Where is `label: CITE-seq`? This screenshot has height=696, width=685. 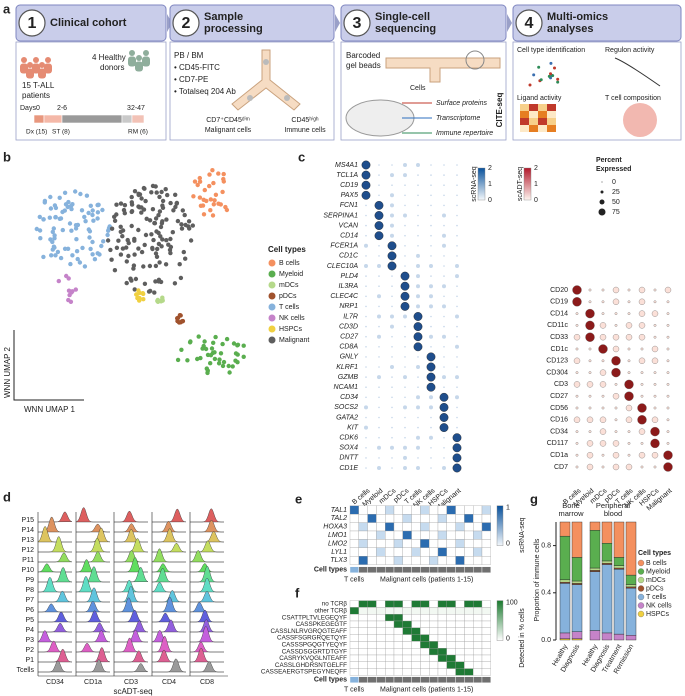 label: CITE-seq is located at coordinates (499, 110).